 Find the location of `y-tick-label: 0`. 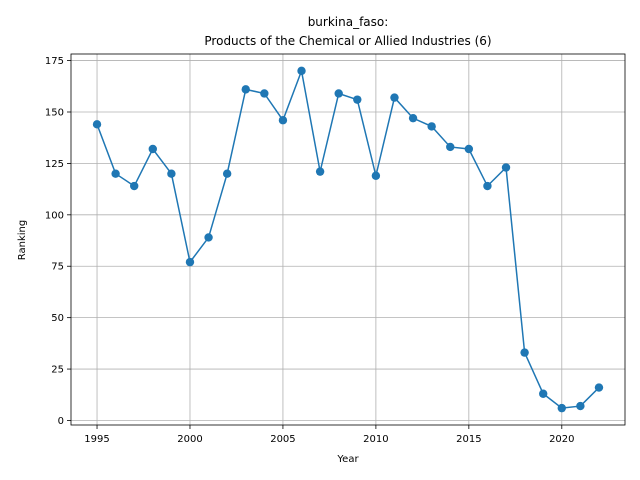

y-tick-label: 0 is located at coordinates (61, 421).